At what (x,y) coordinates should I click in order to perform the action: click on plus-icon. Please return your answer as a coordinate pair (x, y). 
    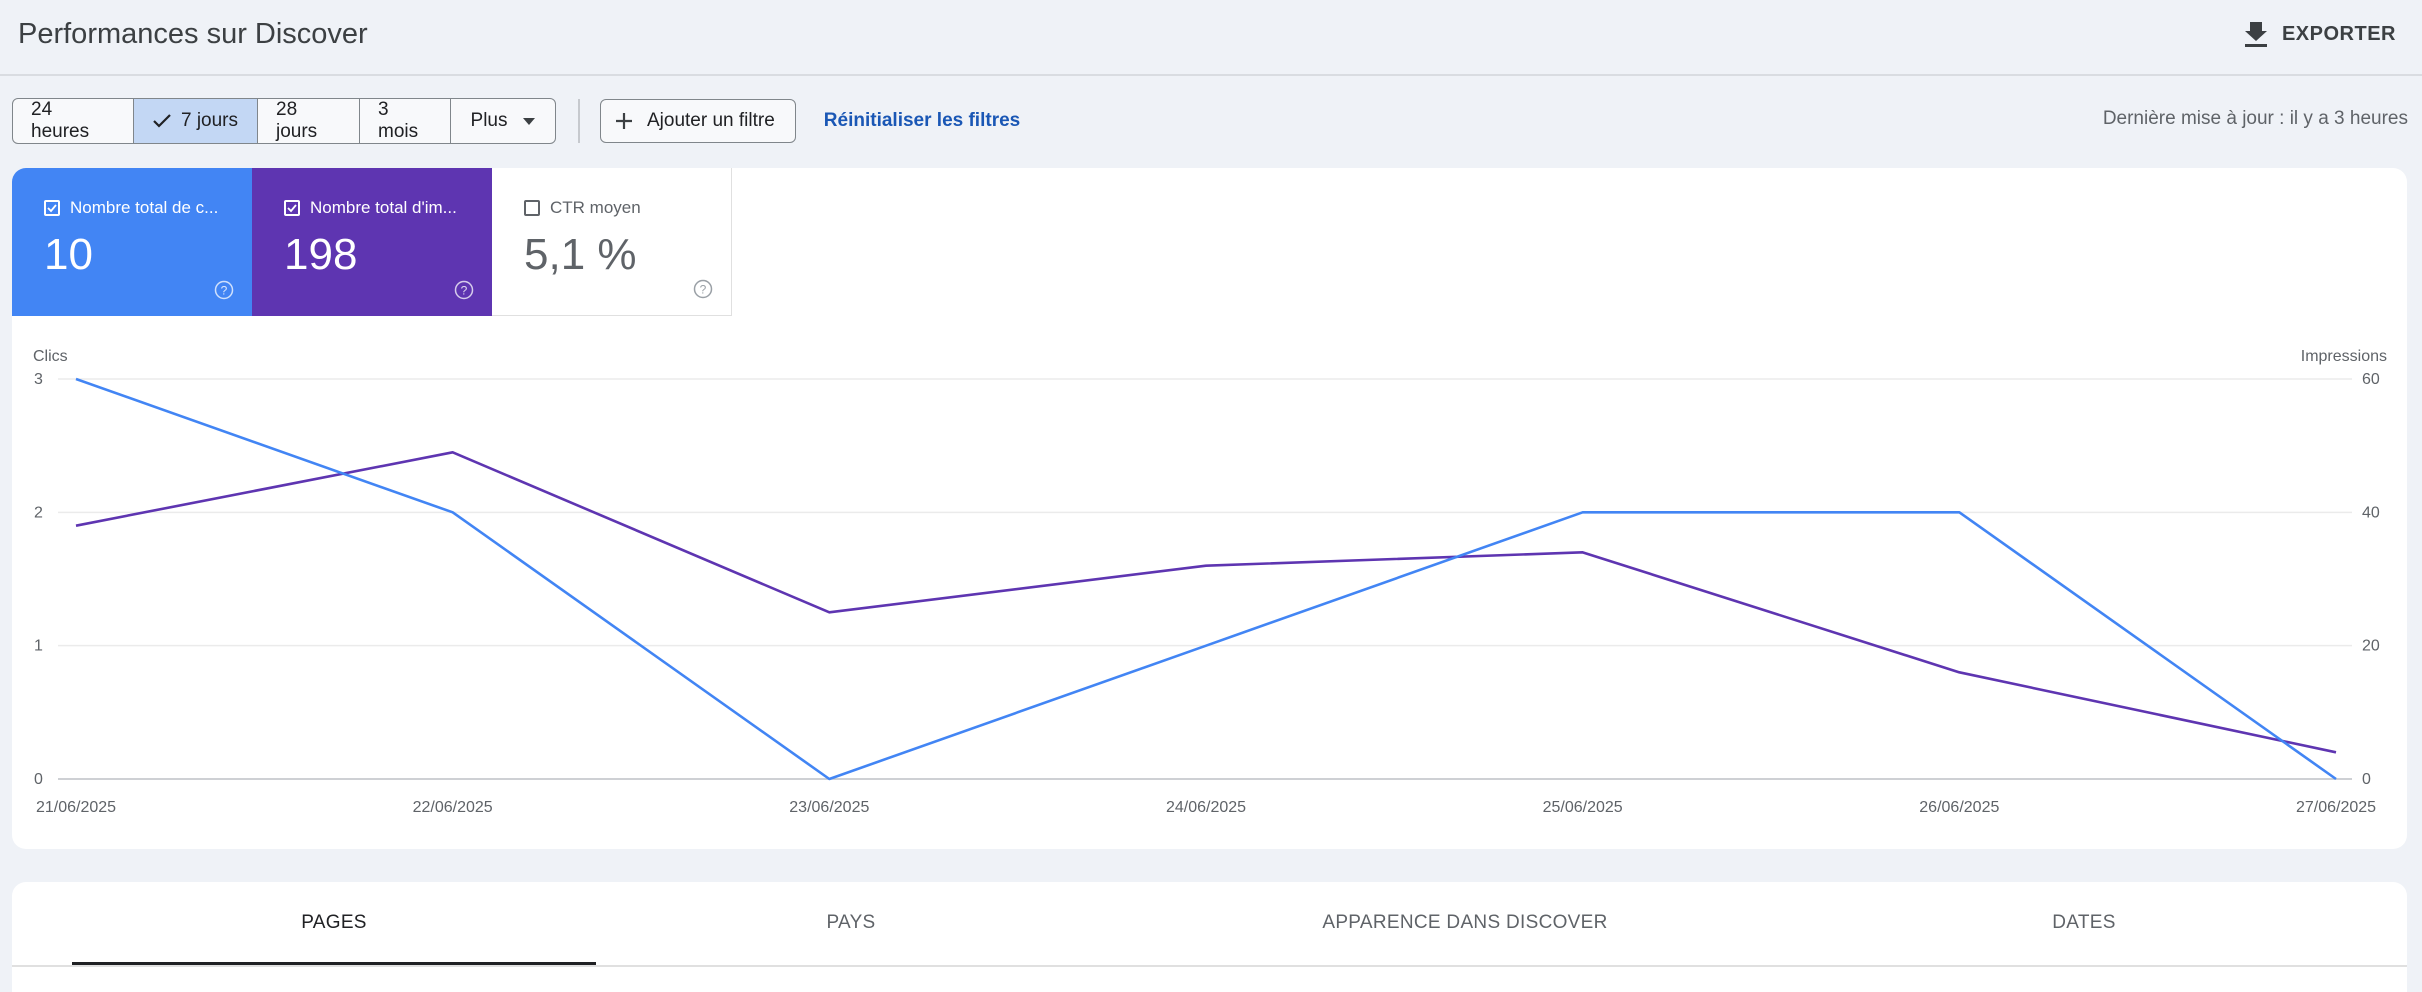
    Looking at the image, I should click on (624, 121).